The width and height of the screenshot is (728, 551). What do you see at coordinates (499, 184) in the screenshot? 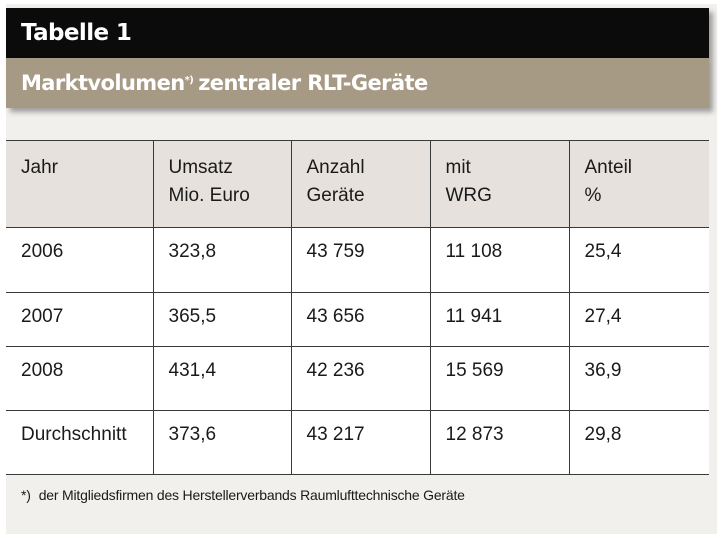
I see `header-mit-wrg: mit WRG` at bounding box center [499, 184].